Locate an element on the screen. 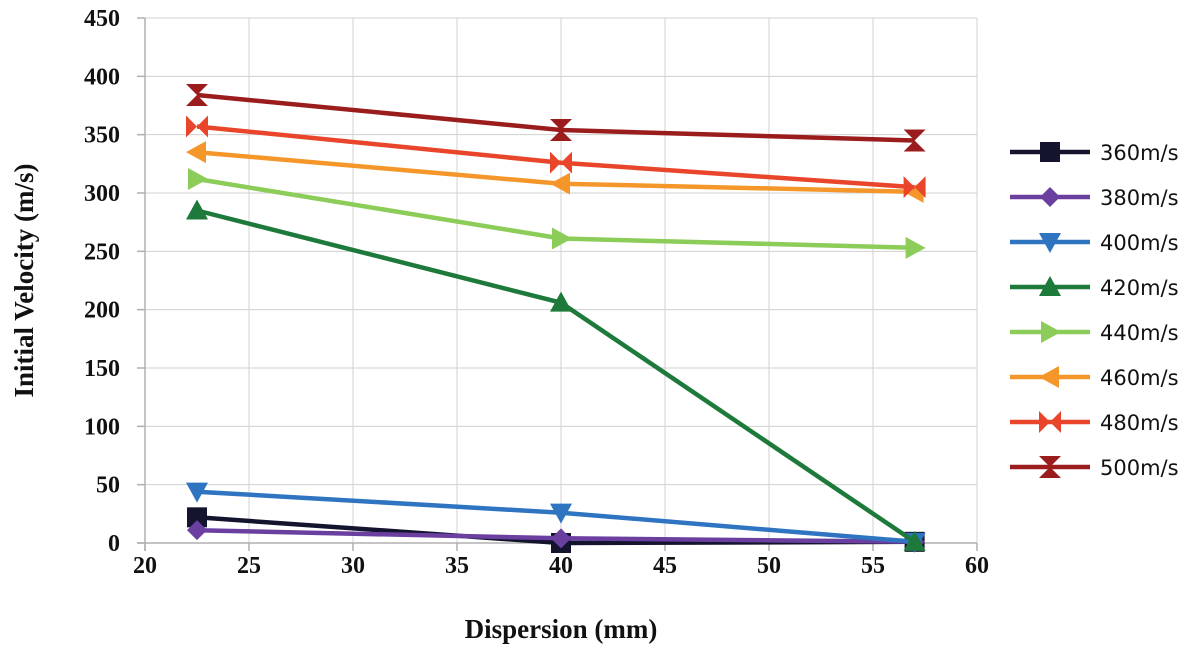  legend-item: 480m/s is located at coordinates (1094, 423).